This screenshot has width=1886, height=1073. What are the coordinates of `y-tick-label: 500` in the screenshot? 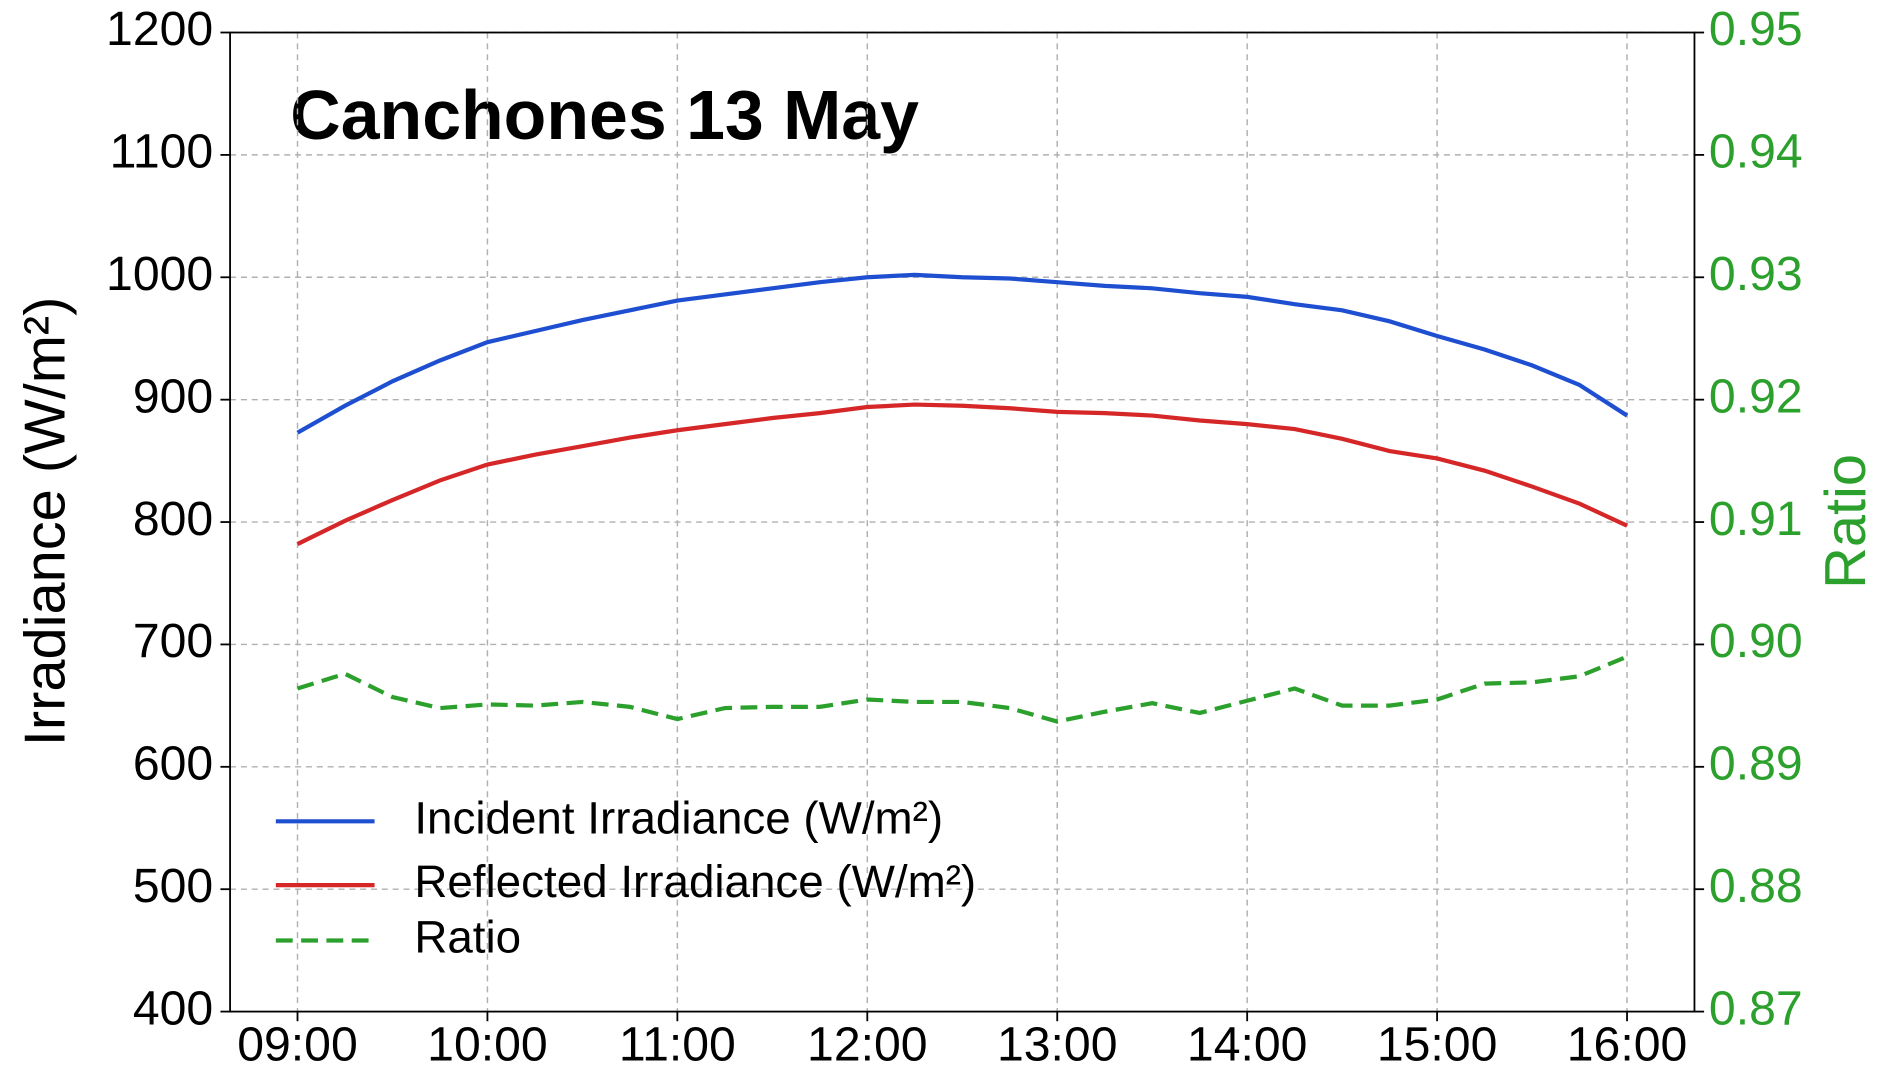 It's located at (173, 886).